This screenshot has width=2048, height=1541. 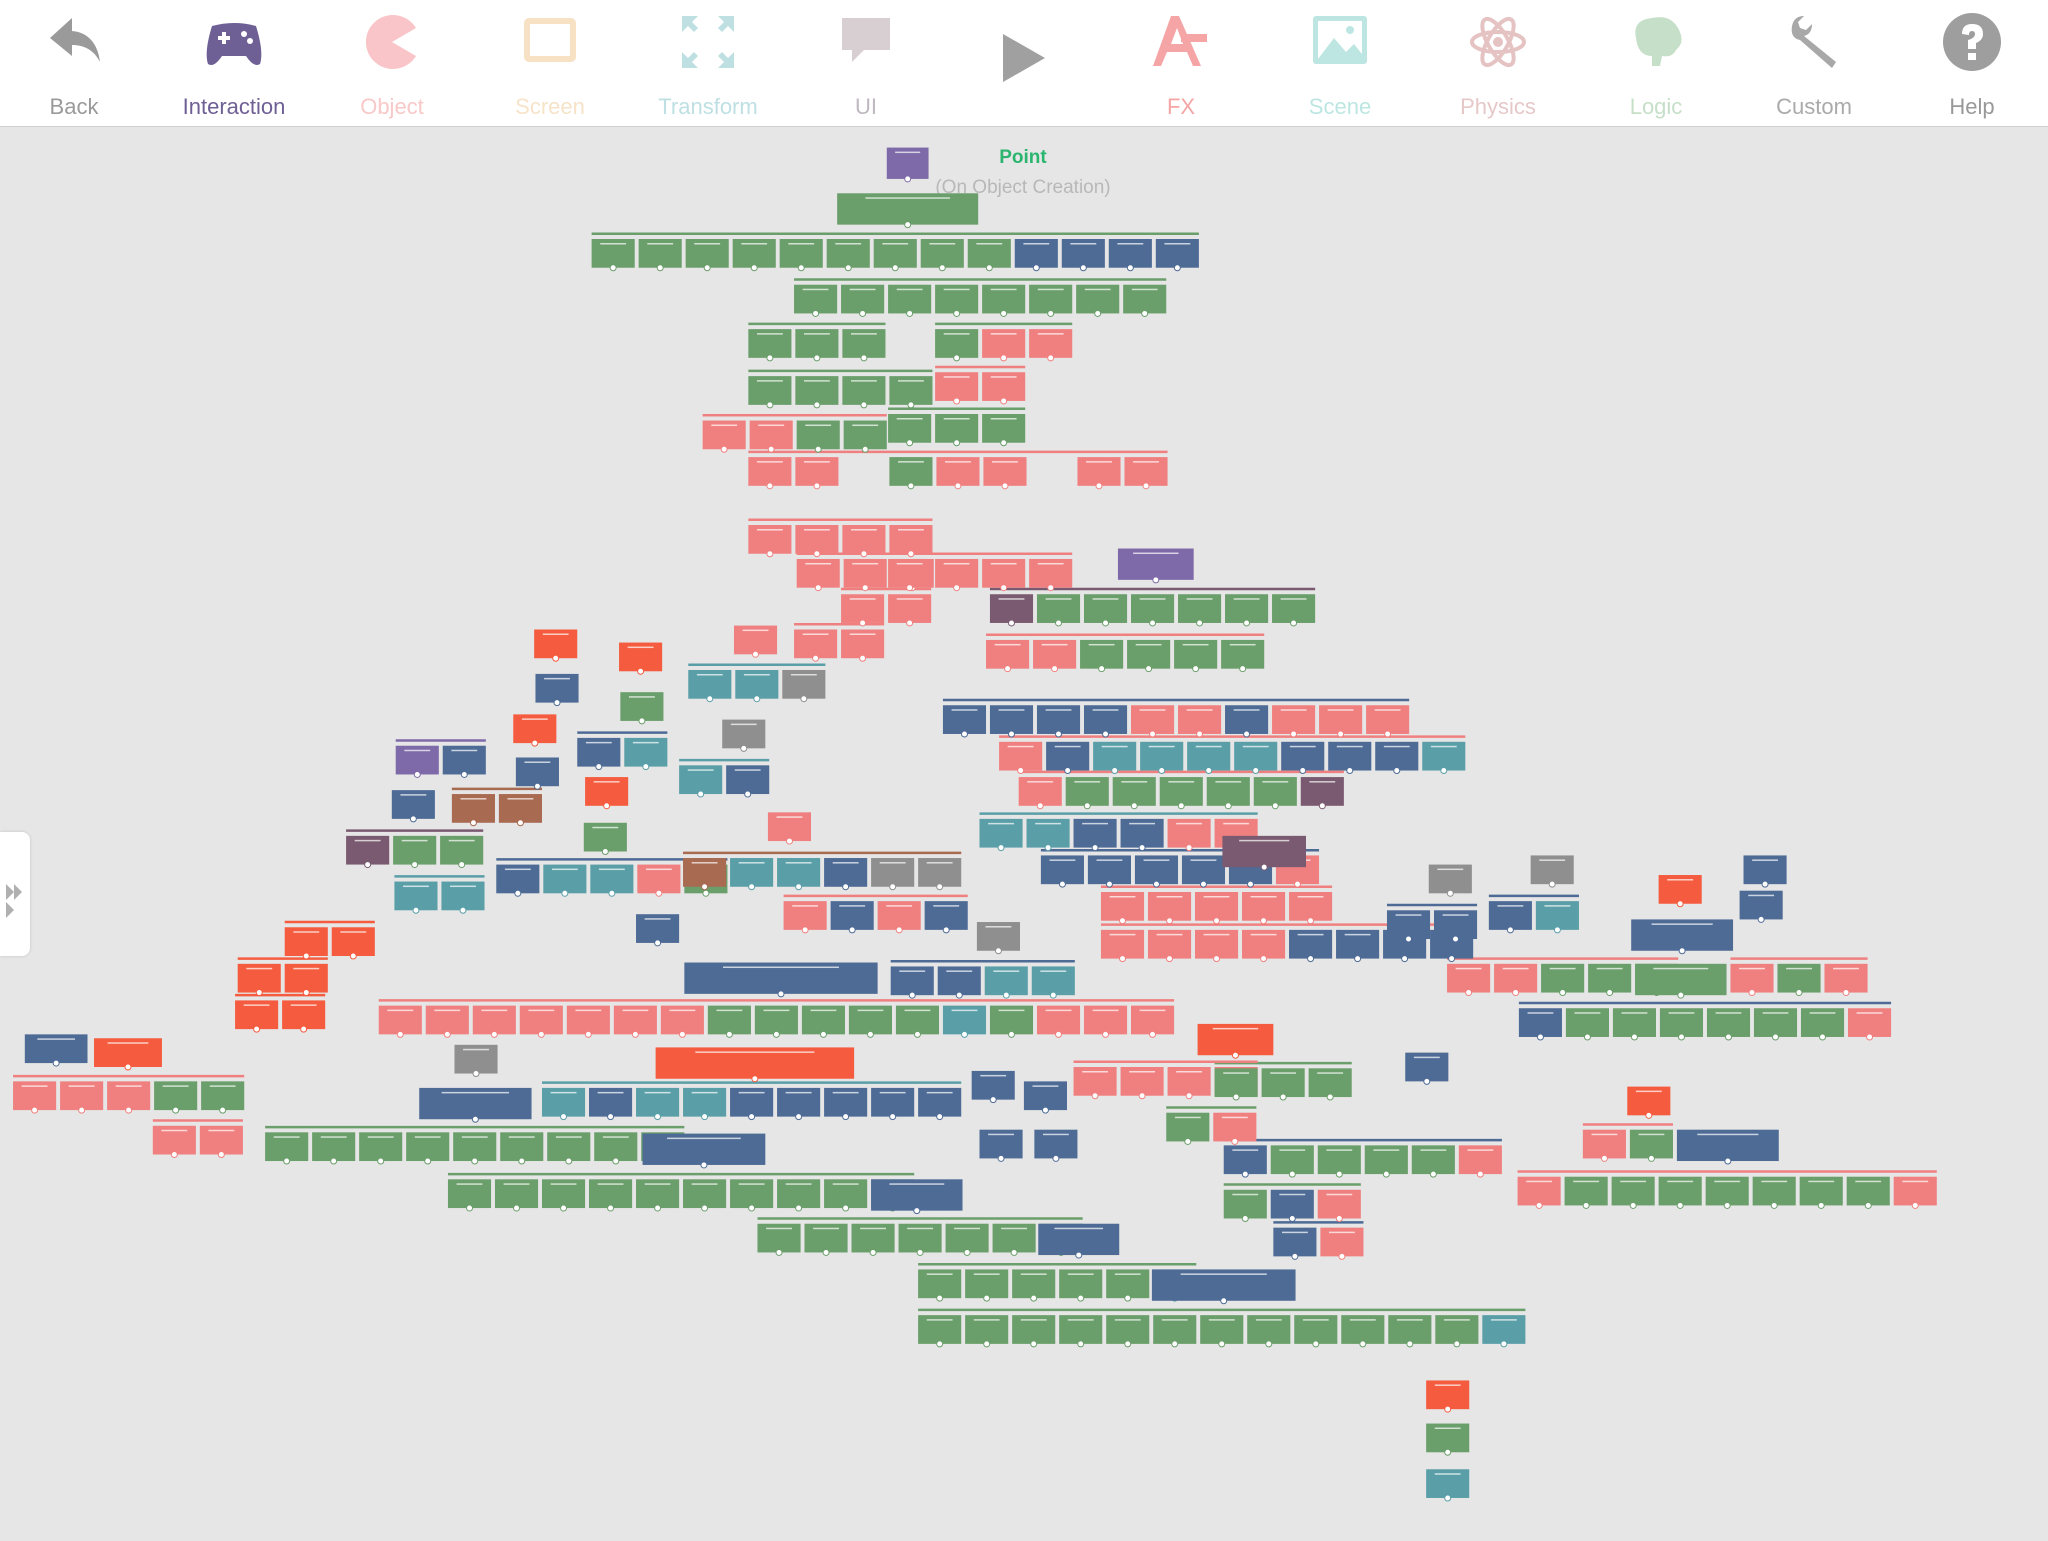 I want to click on scene-button: Scene, so click(x=1340, y=63).